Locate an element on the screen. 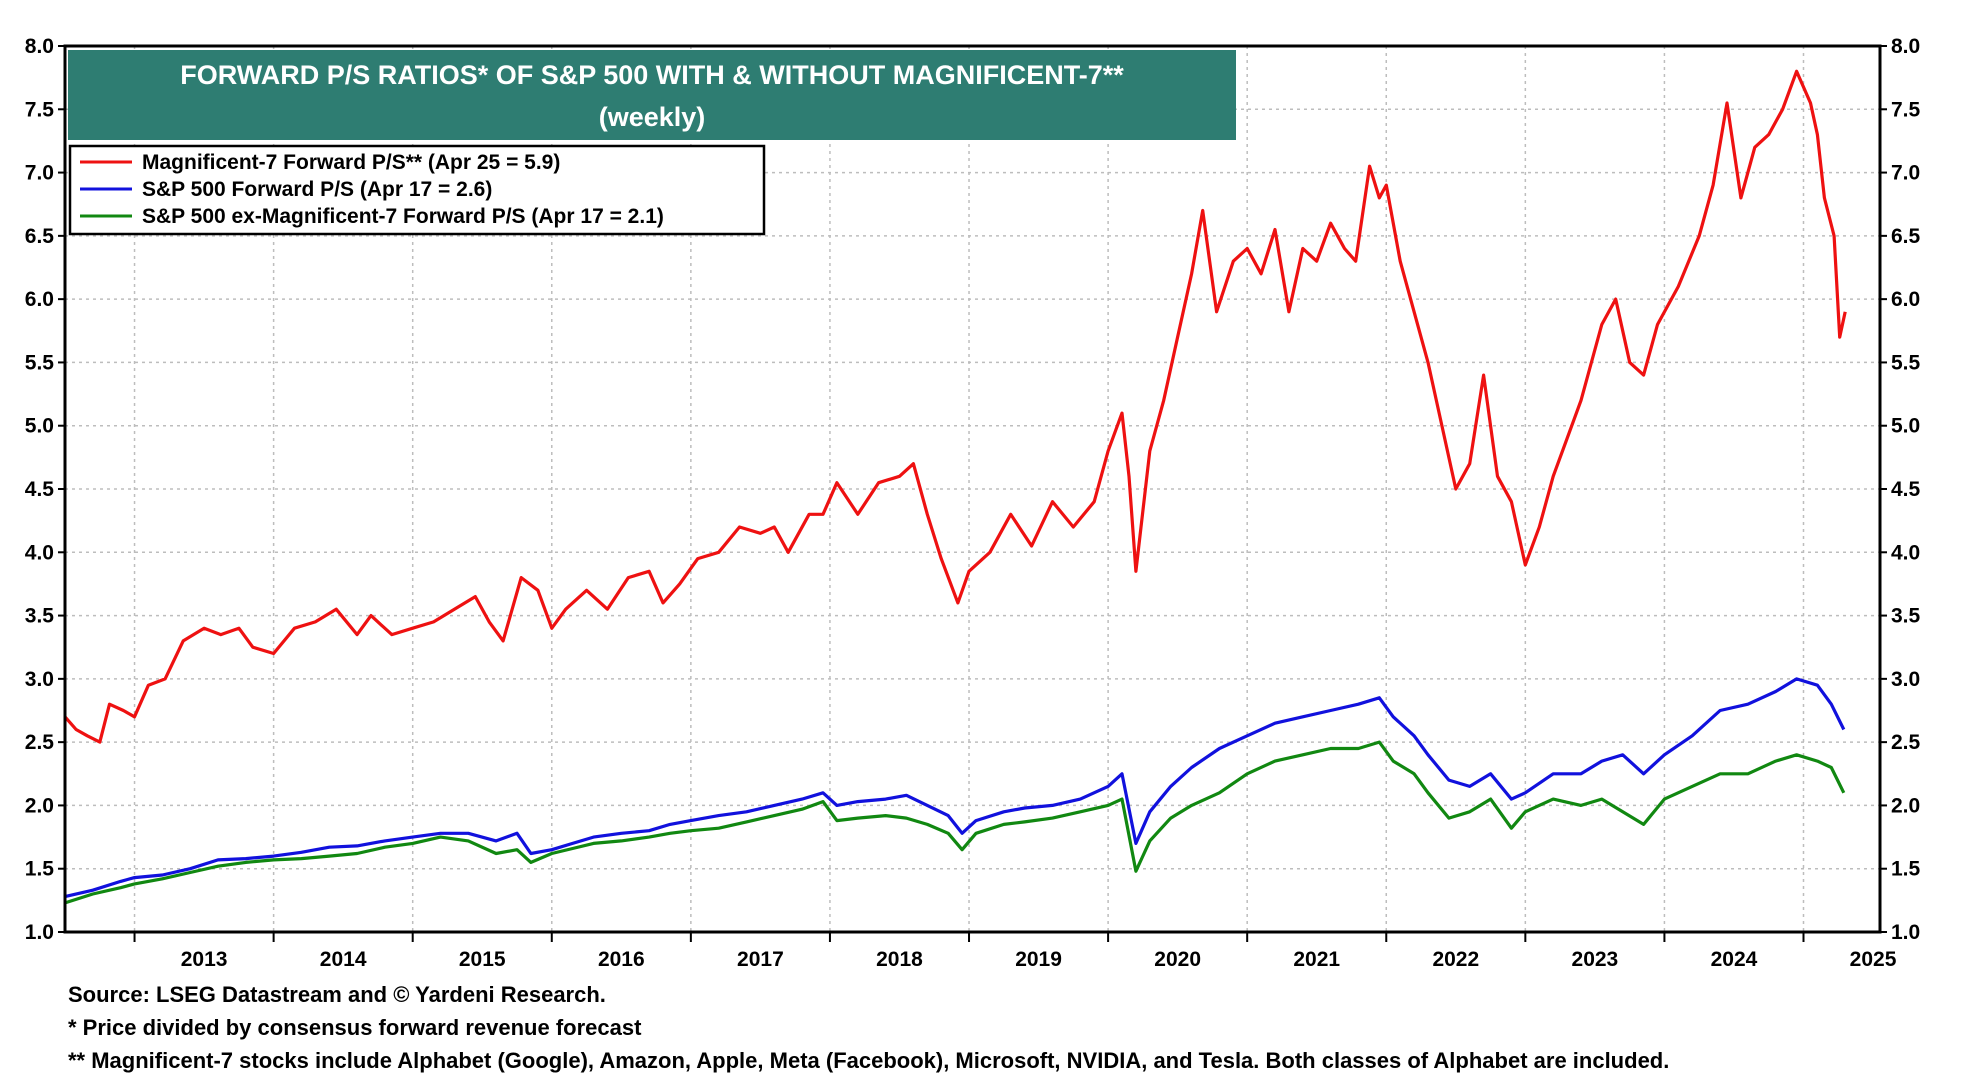  y-tick-label-right: 8.0 is located at coordinates (1905, 46).